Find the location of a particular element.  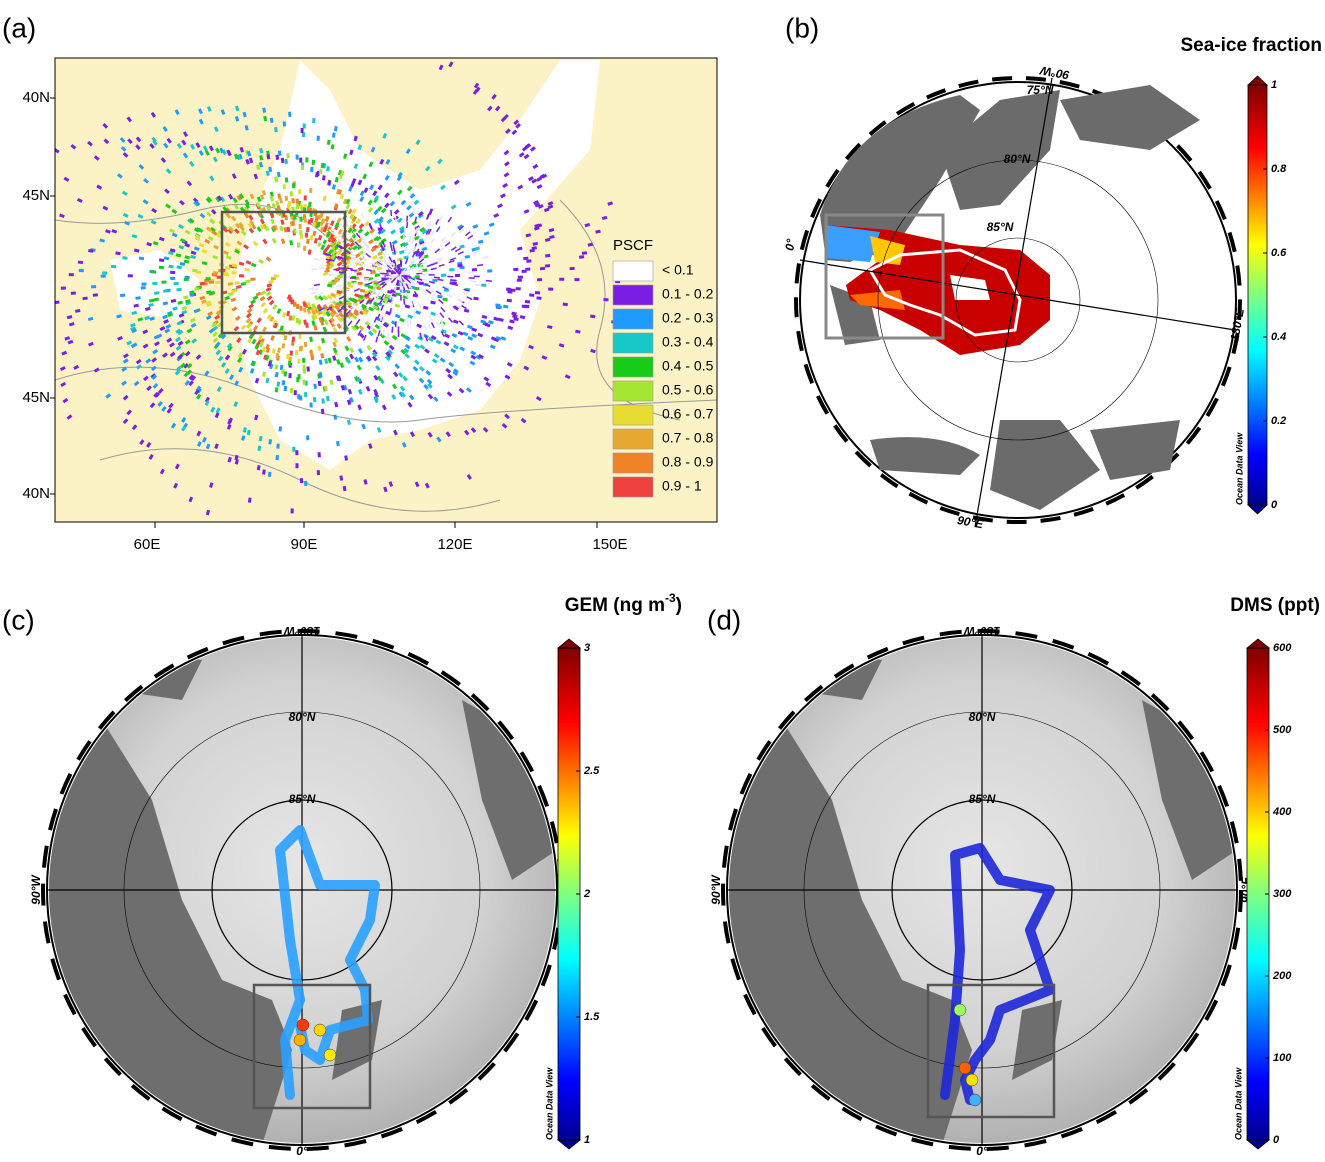

legend-label: 0.6 - 0.7 is located at coordinates (688, 414).